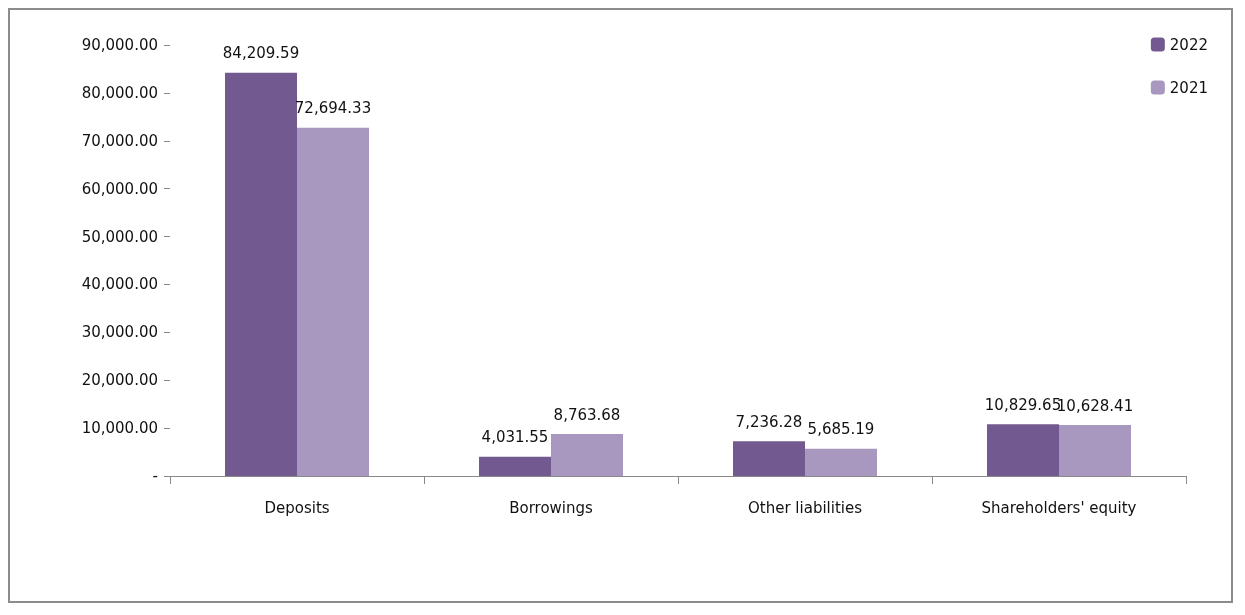  Describe the element at coordinates (841, 429) in the screenshot. I see `data-label: 5,685.19` at that location.